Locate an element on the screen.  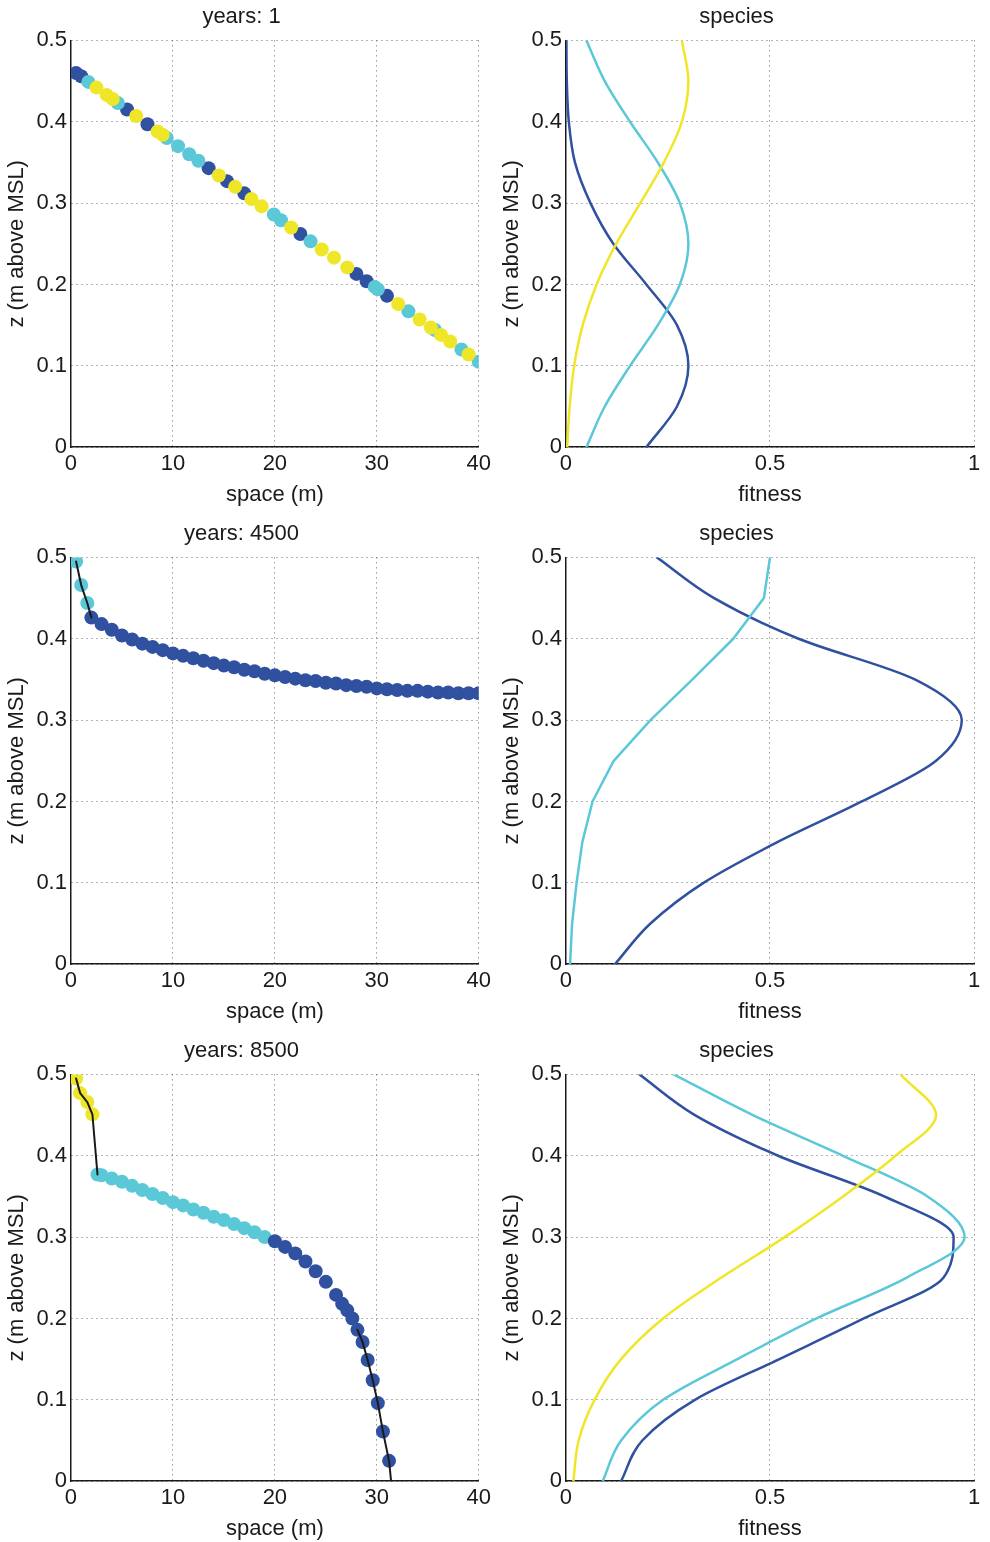
chart-title: years: 1 is located at coordinates (241, 16).